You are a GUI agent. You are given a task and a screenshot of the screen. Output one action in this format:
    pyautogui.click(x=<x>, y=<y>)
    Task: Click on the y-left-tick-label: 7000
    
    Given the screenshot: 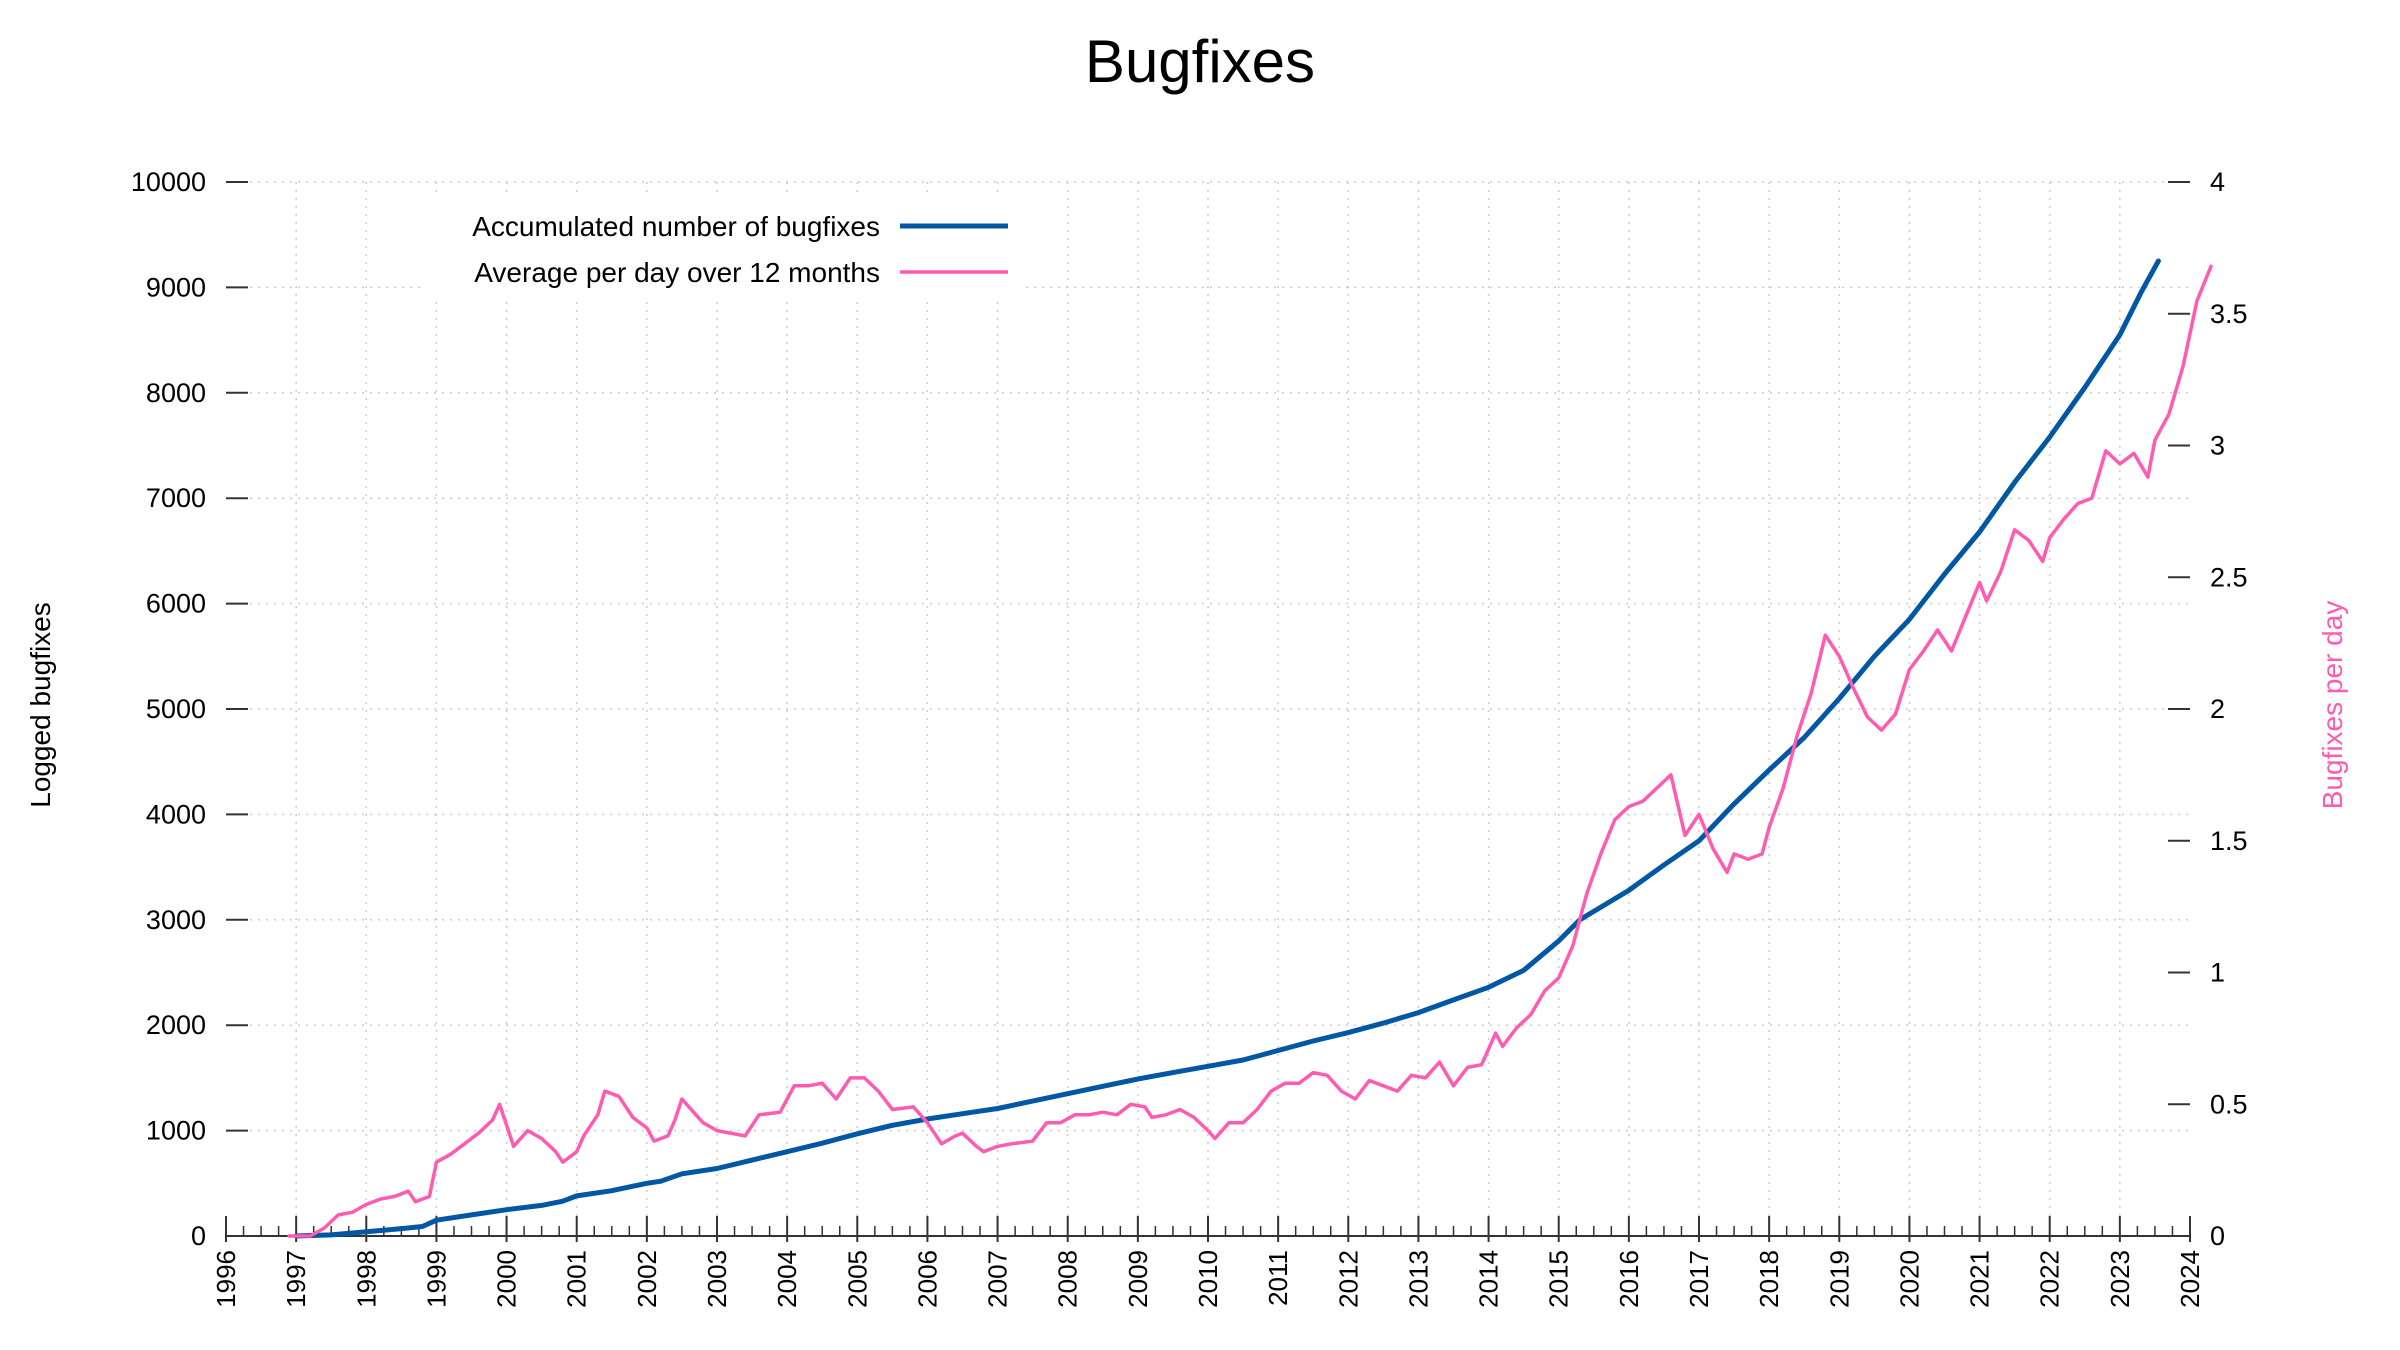 What is the action you would take?
    pyautogui.click(x=176, y=498)
    